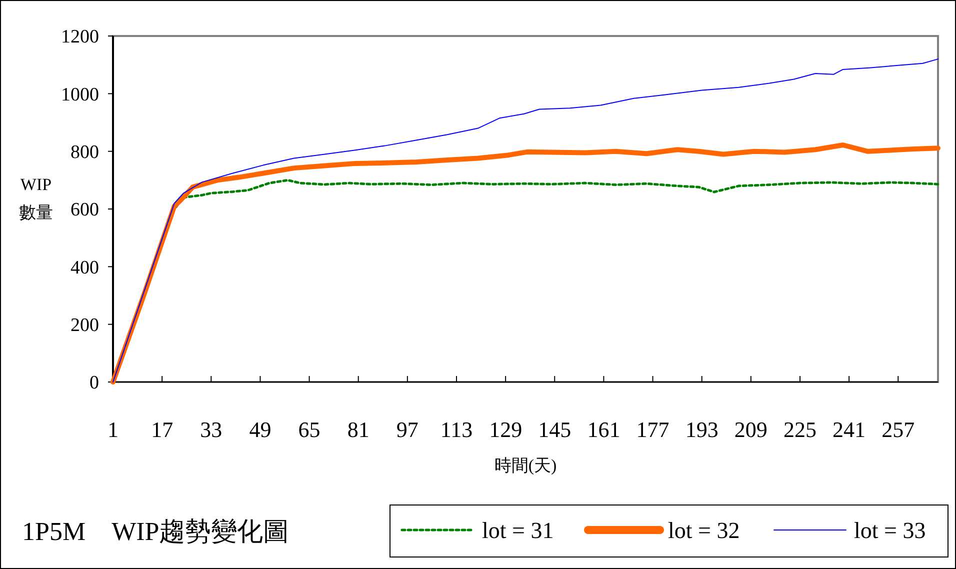 The height and width of the screenshot is (569, 956). I want to click on x-tick-label: 161, so click(603, 429).